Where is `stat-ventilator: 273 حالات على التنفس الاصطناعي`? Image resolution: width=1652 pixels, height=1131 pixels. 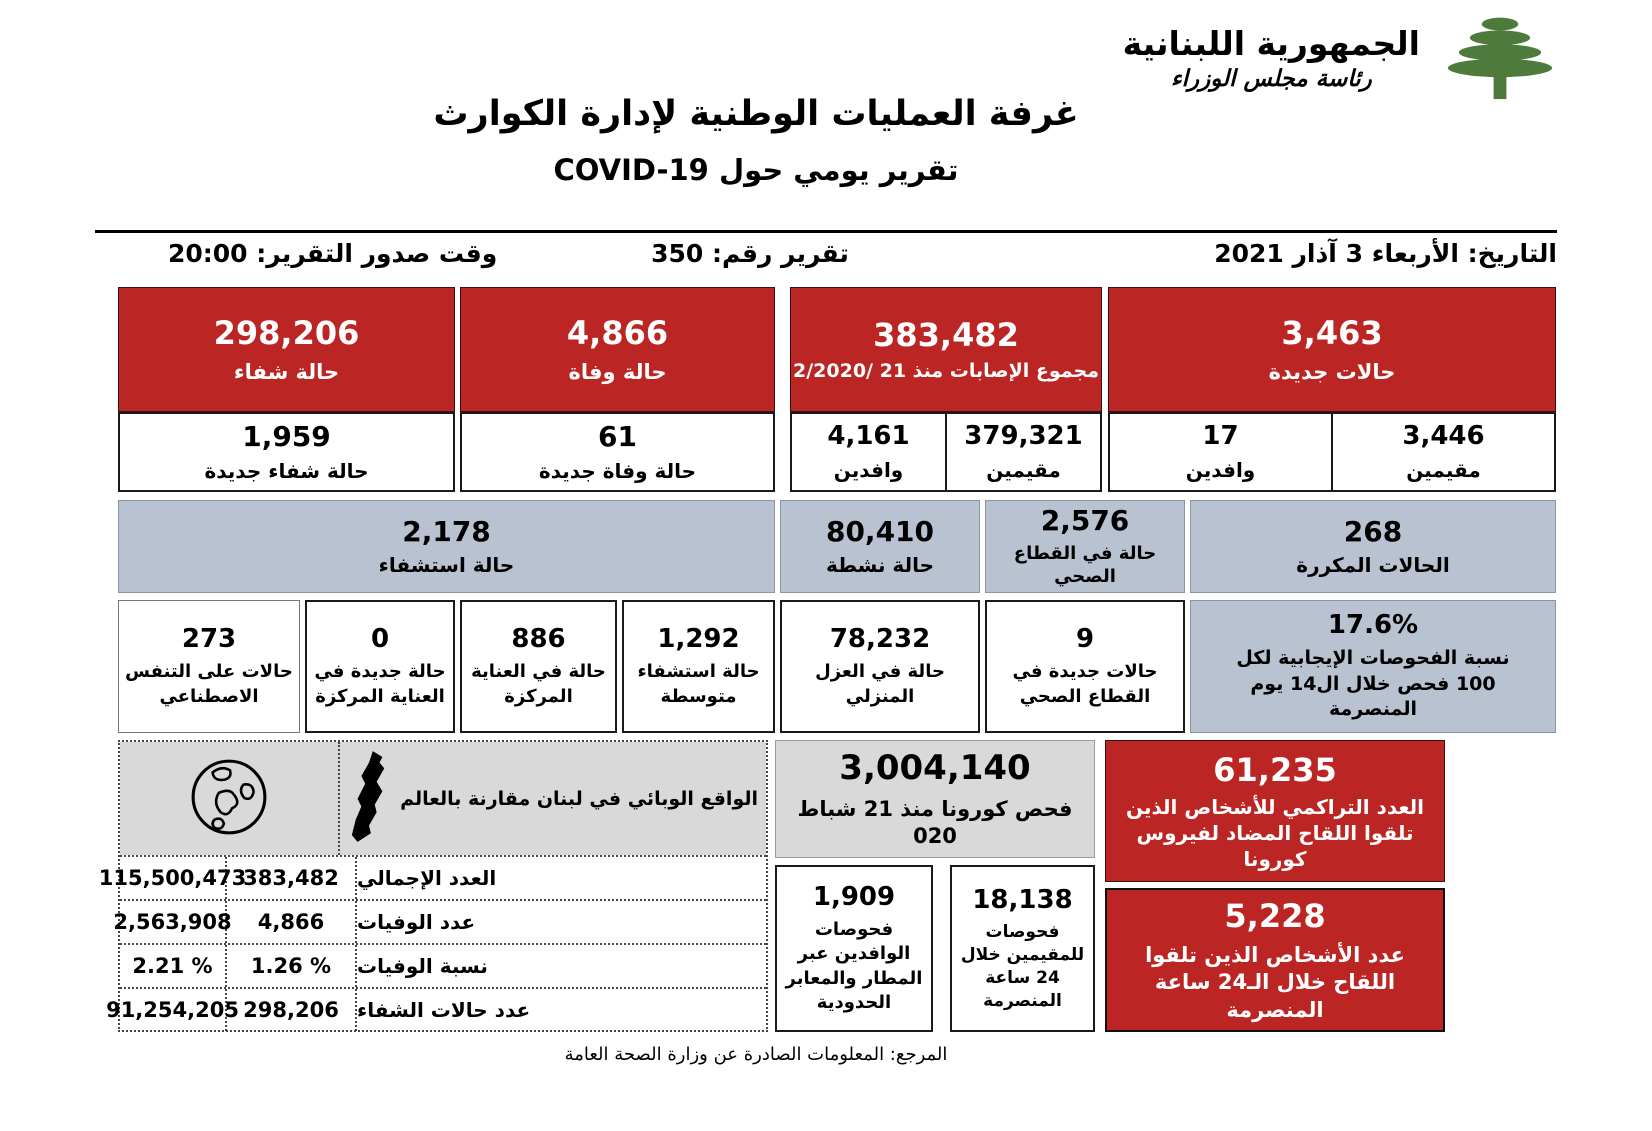 stat-ventilator: 273 حالات على التنفس الاصطناعي is located at coordinates (209, 666).